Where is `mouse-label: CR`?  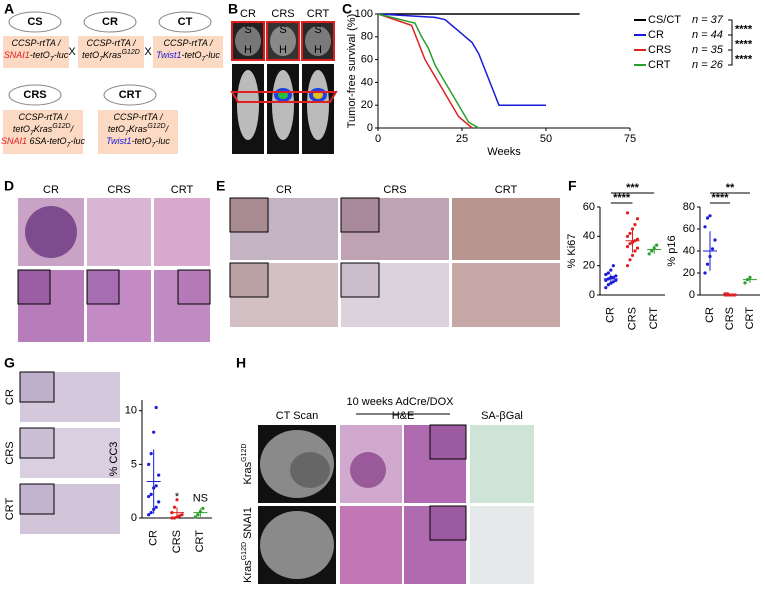 mouse-label: CR is located at coordinates (110, 22).